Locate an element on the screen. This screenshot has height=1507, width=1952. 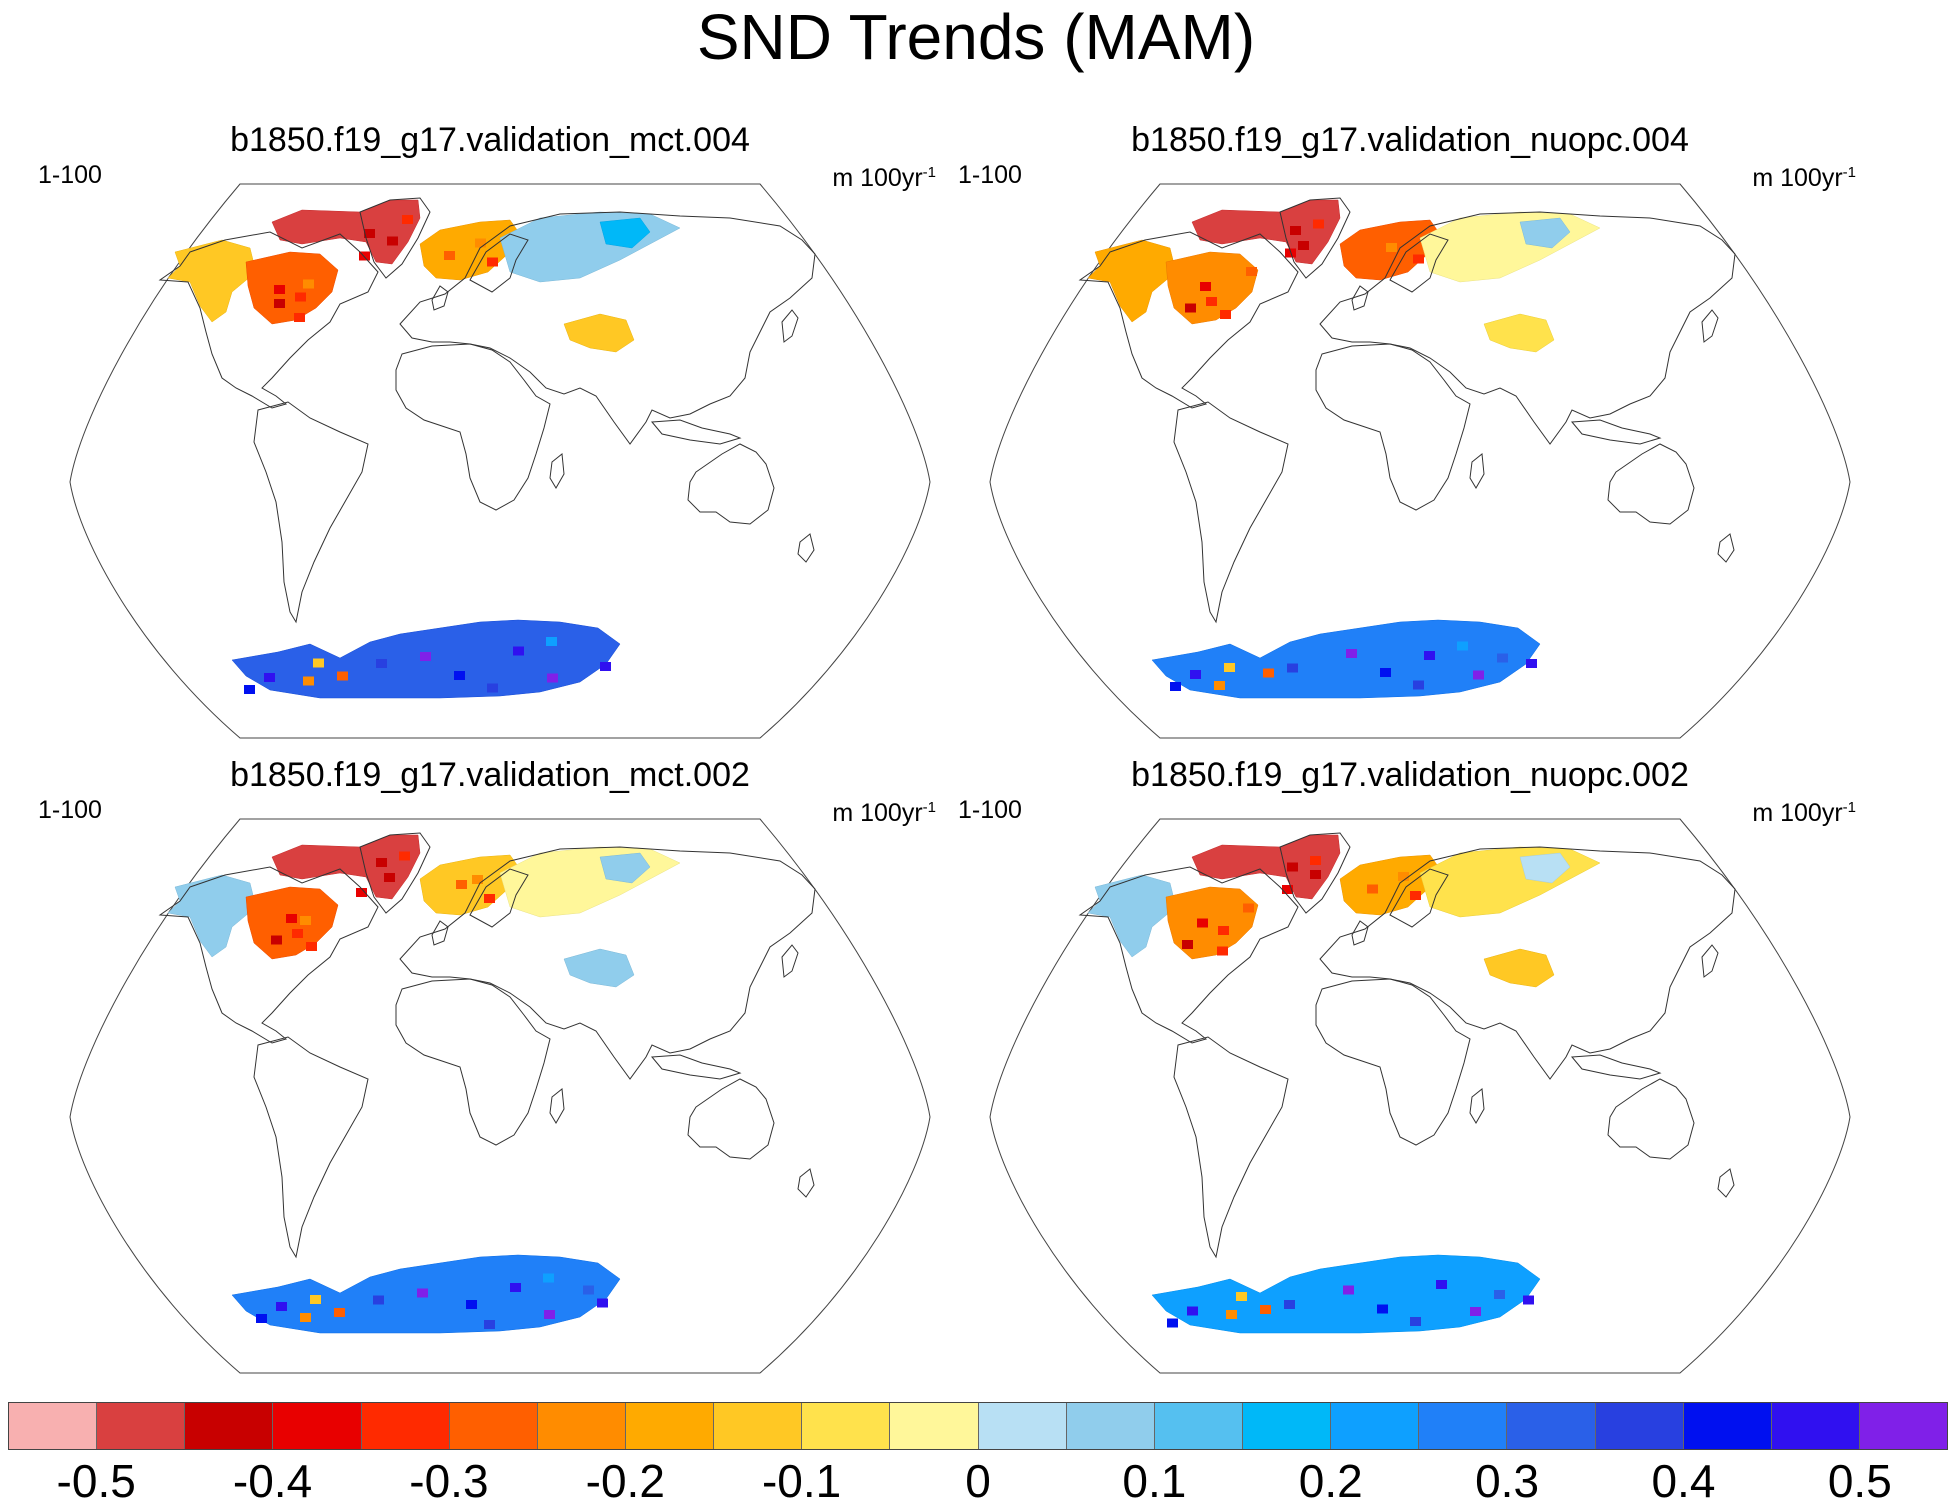
coastline-eurasia is located at coordinates (607, 328).